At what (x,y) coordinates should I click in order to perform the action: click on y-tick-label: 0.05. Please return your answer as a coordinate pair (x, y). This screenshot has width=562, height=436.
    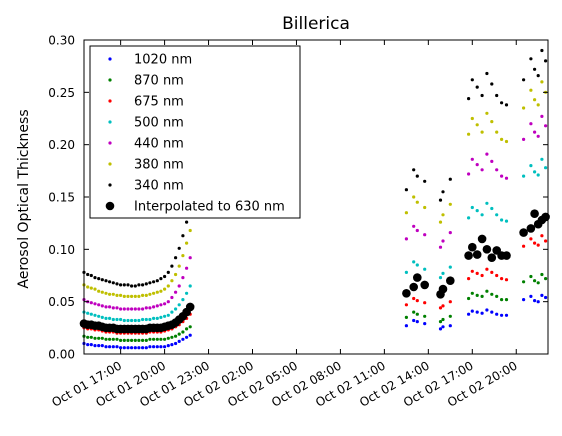
    Looking at the image, I should click on (61, 302).